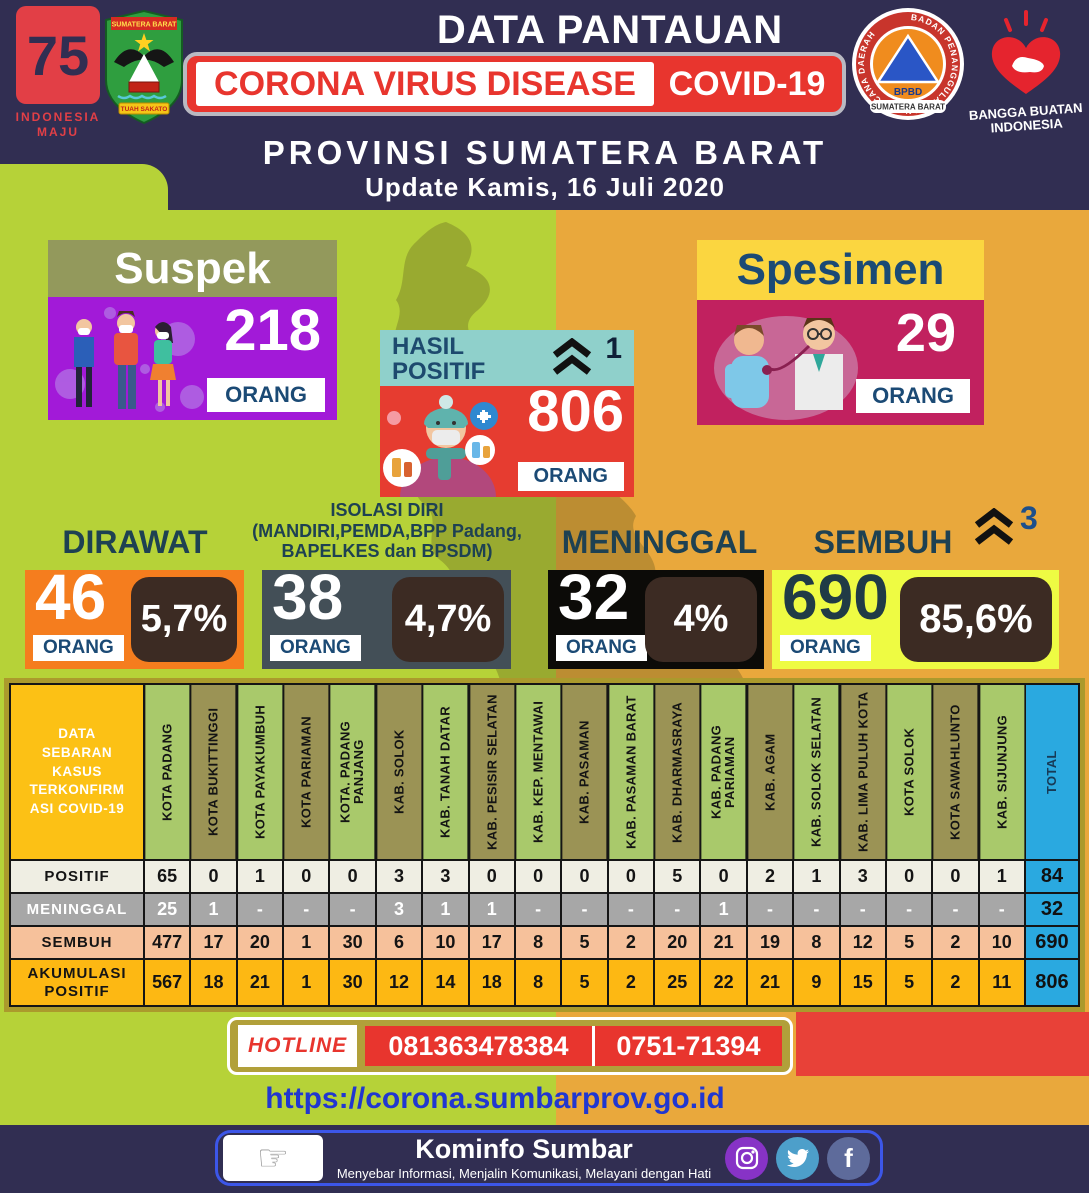 The width and height of the screenshot is (1089, 1193). Describe the element at coordinates (786, 368) in the screenshot. I see `doctor-examining-patient-illustration` at that location.